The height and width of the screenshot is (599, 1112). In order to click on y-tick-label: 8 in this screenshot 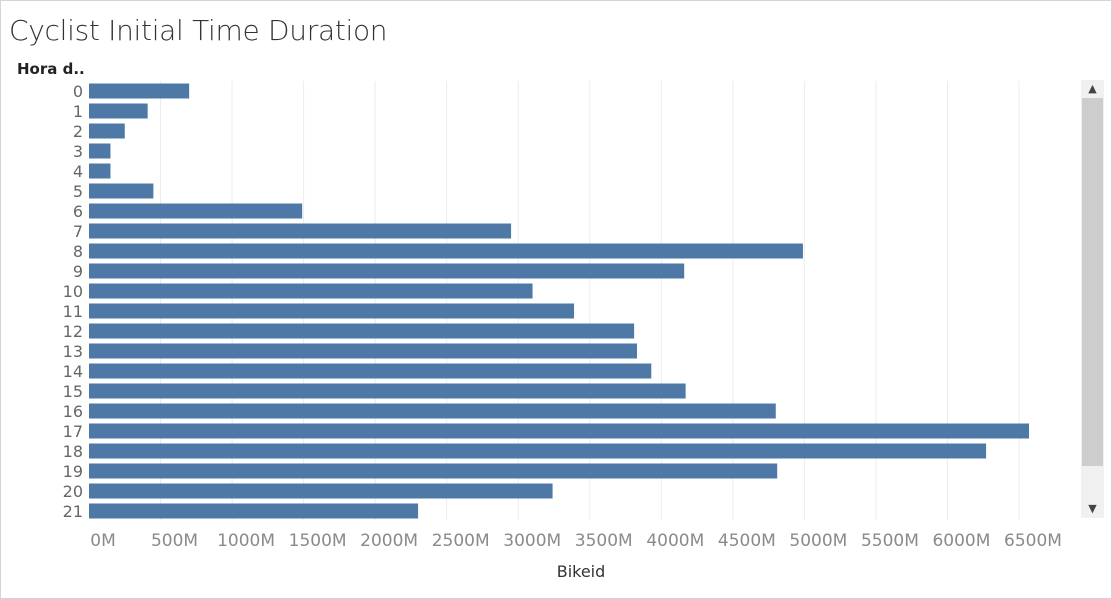, I will do `click(78, 251)`.